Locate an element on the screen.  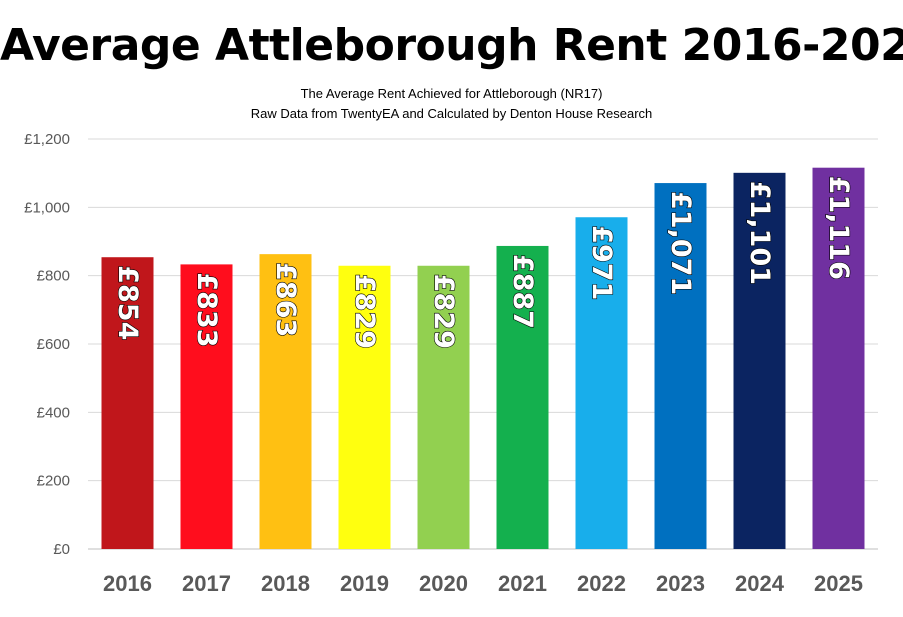
y-tick-label: £400 is located at coordinates (53, 412).